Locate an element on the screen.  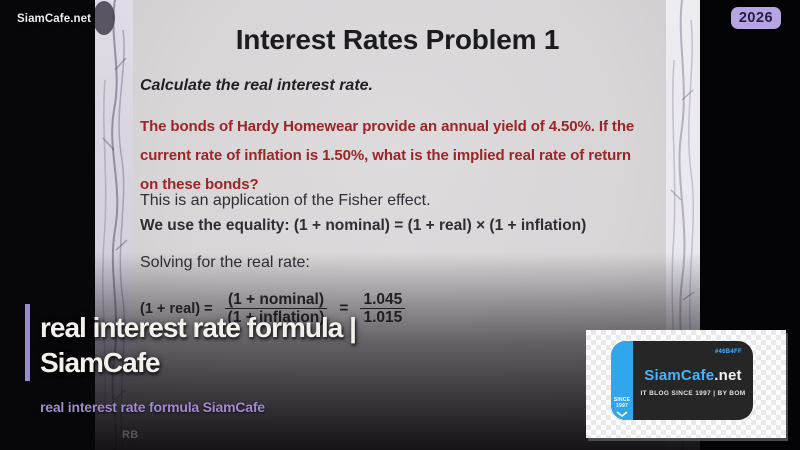
logo-blue-stripe: SINCE 1997 is located at coordinates (622, 380).